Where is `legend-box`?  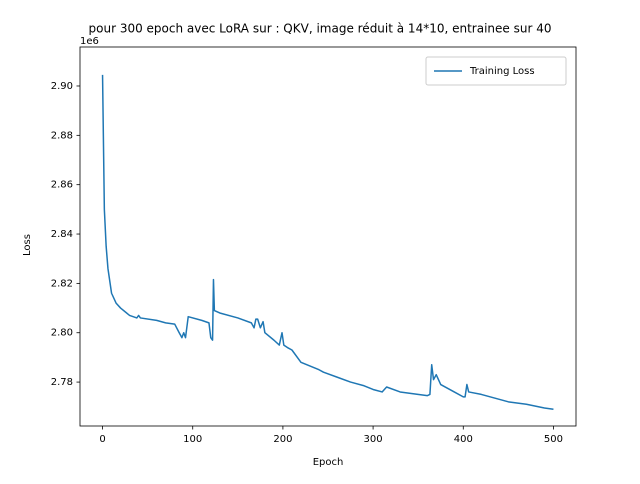 legend-box is located at coordinates (496, 71).